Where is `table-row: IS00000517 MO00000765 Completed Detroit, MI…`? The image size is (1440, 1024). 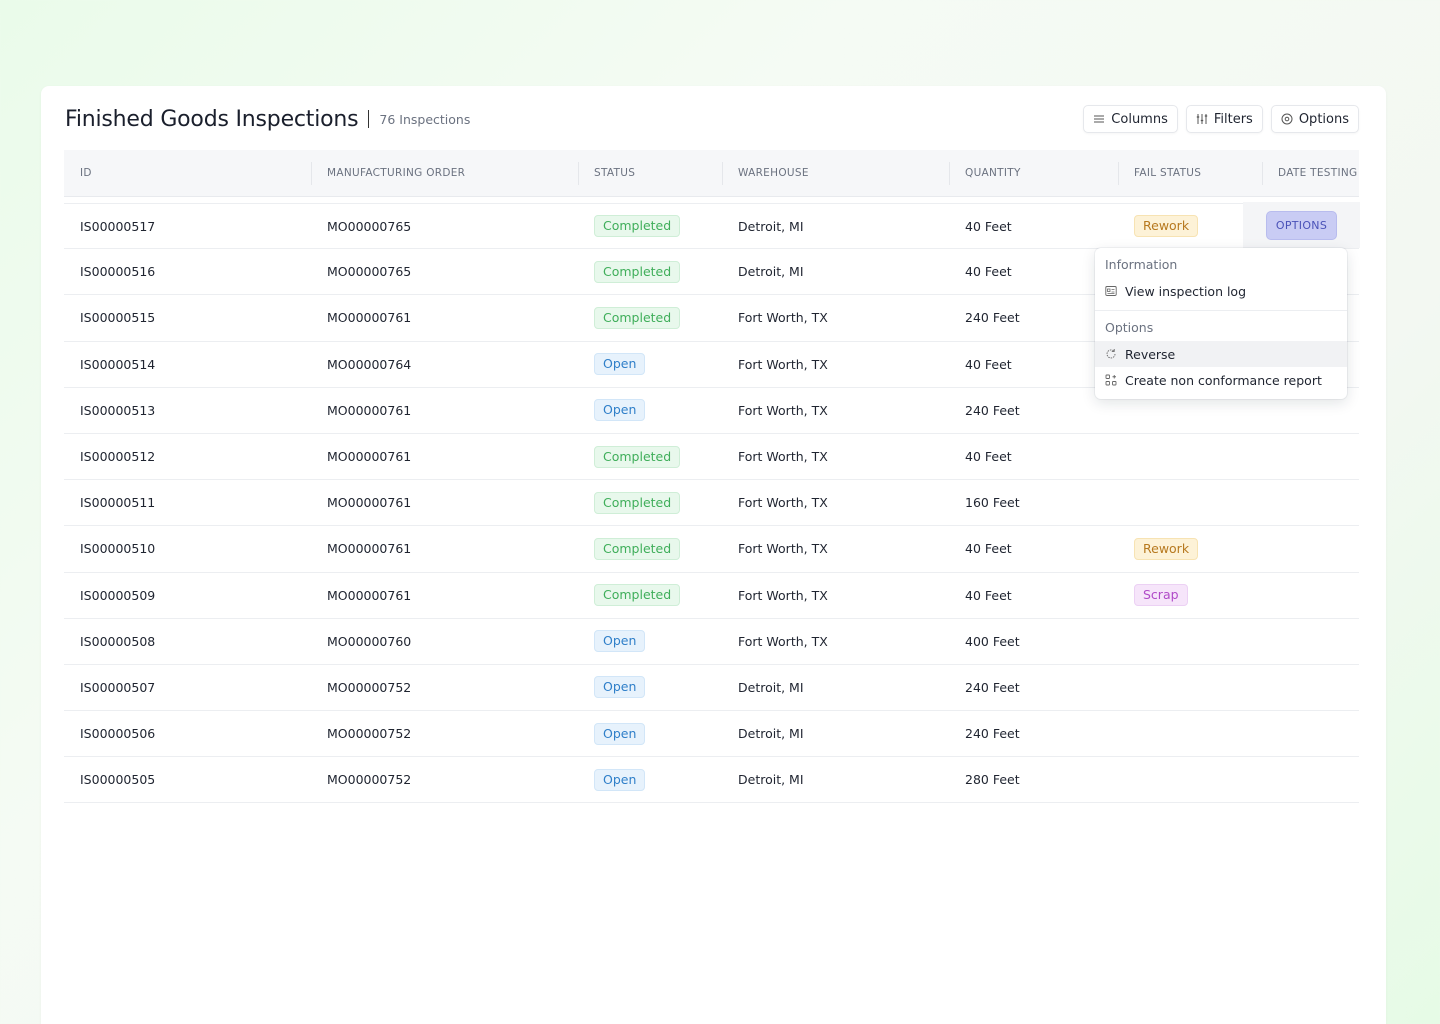 table-row: IS00000517 MO00000765 Completed Detroit, MI… is located at coordinates (711, 226).